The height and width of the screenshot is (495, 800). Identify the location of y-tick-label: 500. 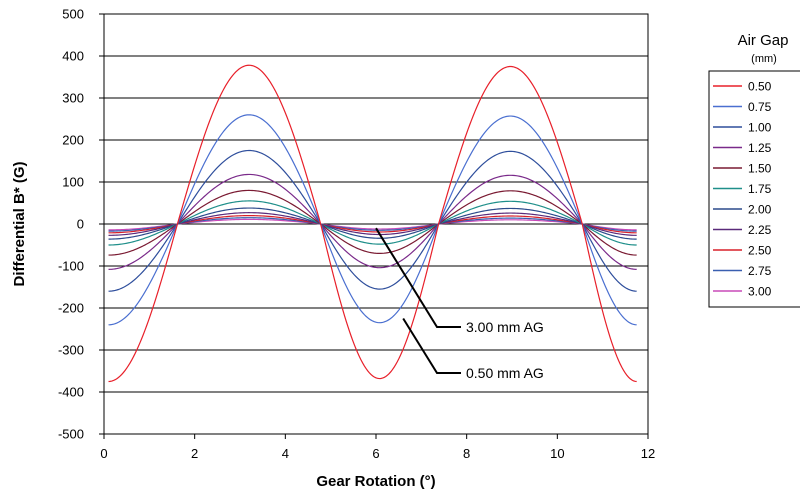
(73, 14).